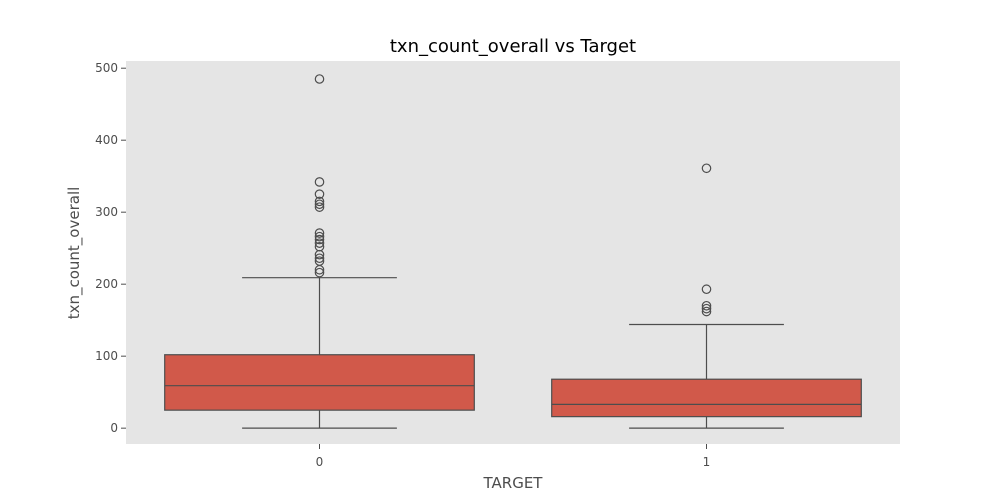 The image size is (1000, 500). Describe the element at coordinates (106, 284) in the screenshot. I see `y-tick-label: 200` at that location.